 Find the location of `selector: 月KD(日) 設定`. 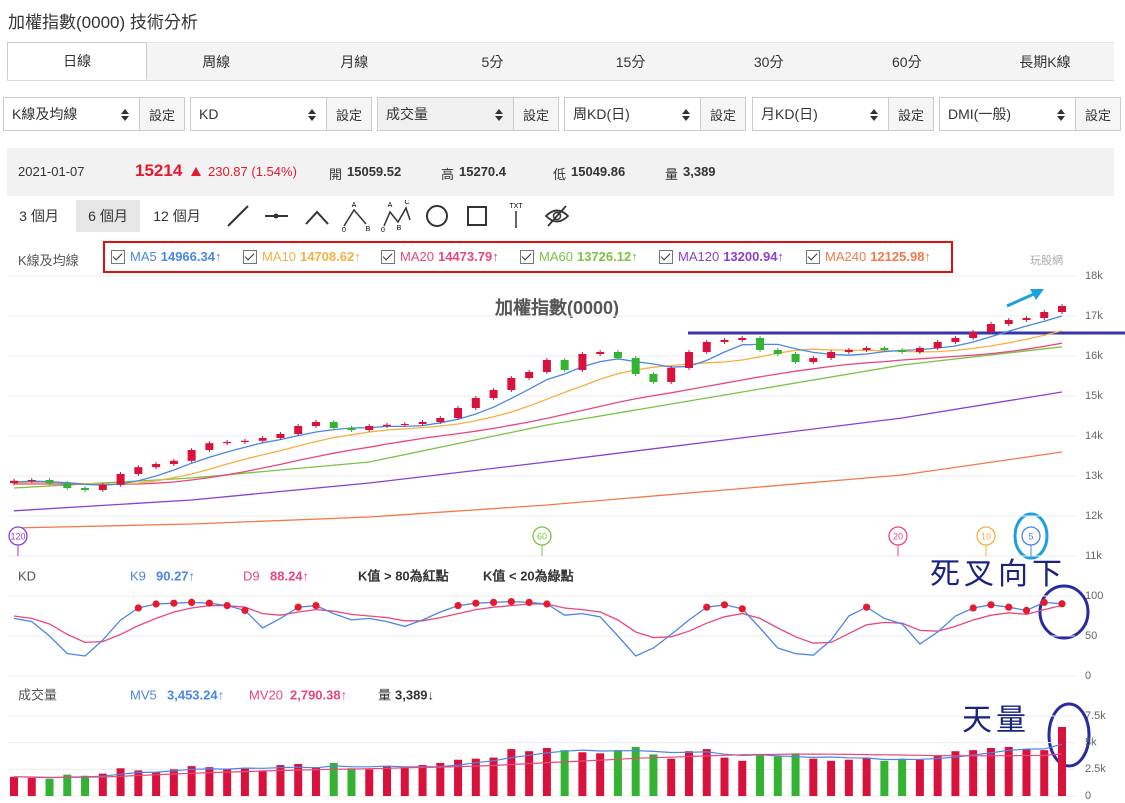

selector: 月KD(日) 設定 is located at coordinates (843, 114).